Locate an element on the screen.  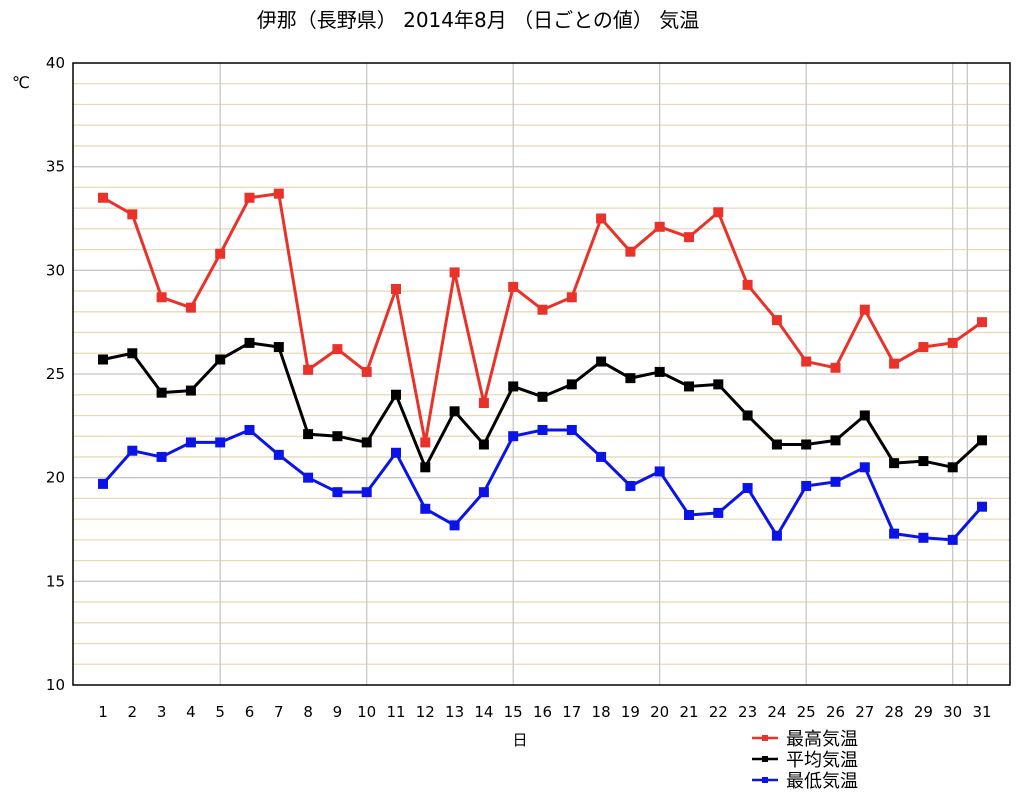
x-tick-label: 26 is located at coordinates (835, 712).